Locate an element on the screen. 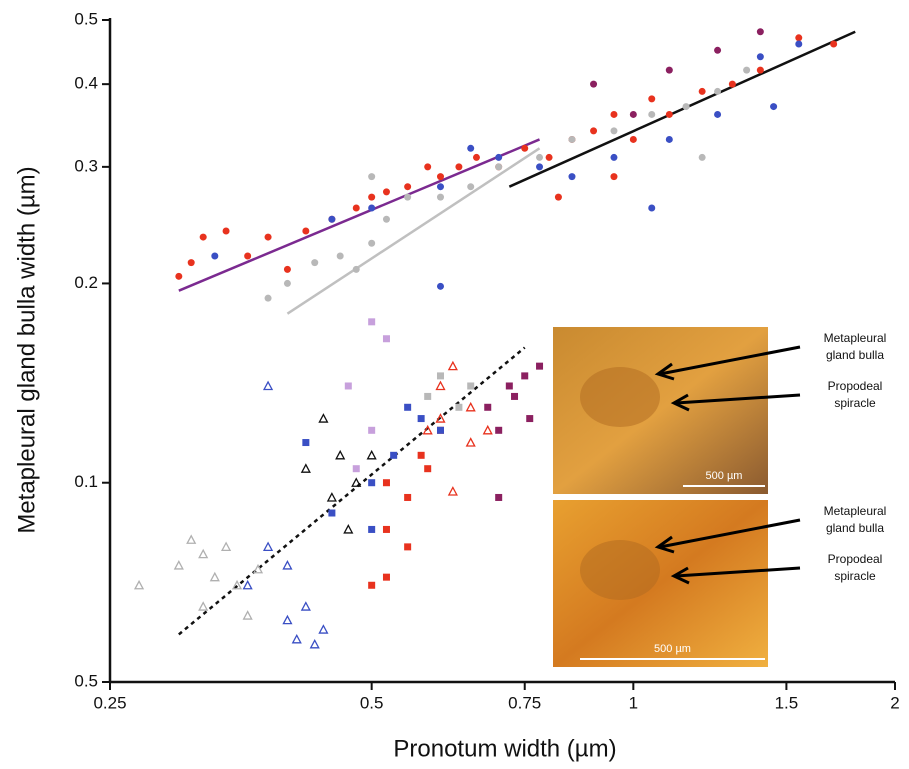 The height and width of the screenshot is (769, 909). y-tick-label: 0.3 is located at coordinates (86, 165).